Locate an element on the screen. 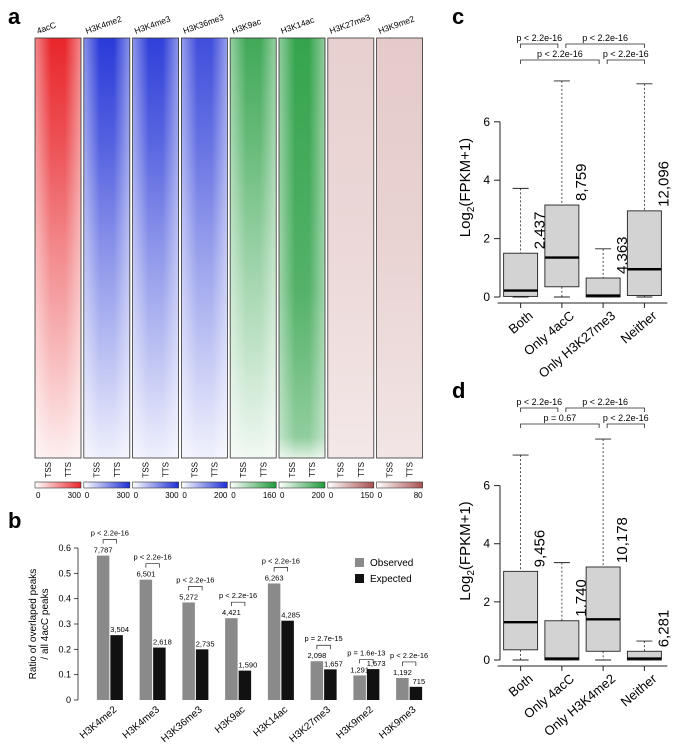 This screenshot has height=745, width=679. bar-expected-label: 1,590 is located at coordinates (247, 665).